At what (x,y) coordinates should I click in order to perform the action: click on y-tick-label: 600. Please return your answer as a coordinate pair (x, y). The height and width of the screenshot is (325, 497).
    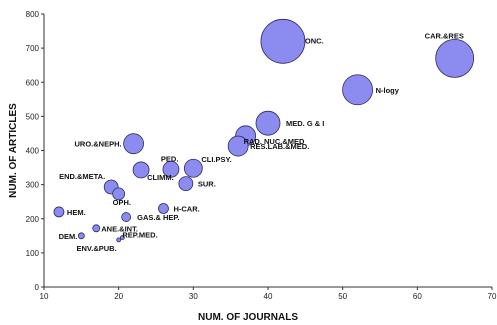
    Looking at the image, I should click on (33, 82).